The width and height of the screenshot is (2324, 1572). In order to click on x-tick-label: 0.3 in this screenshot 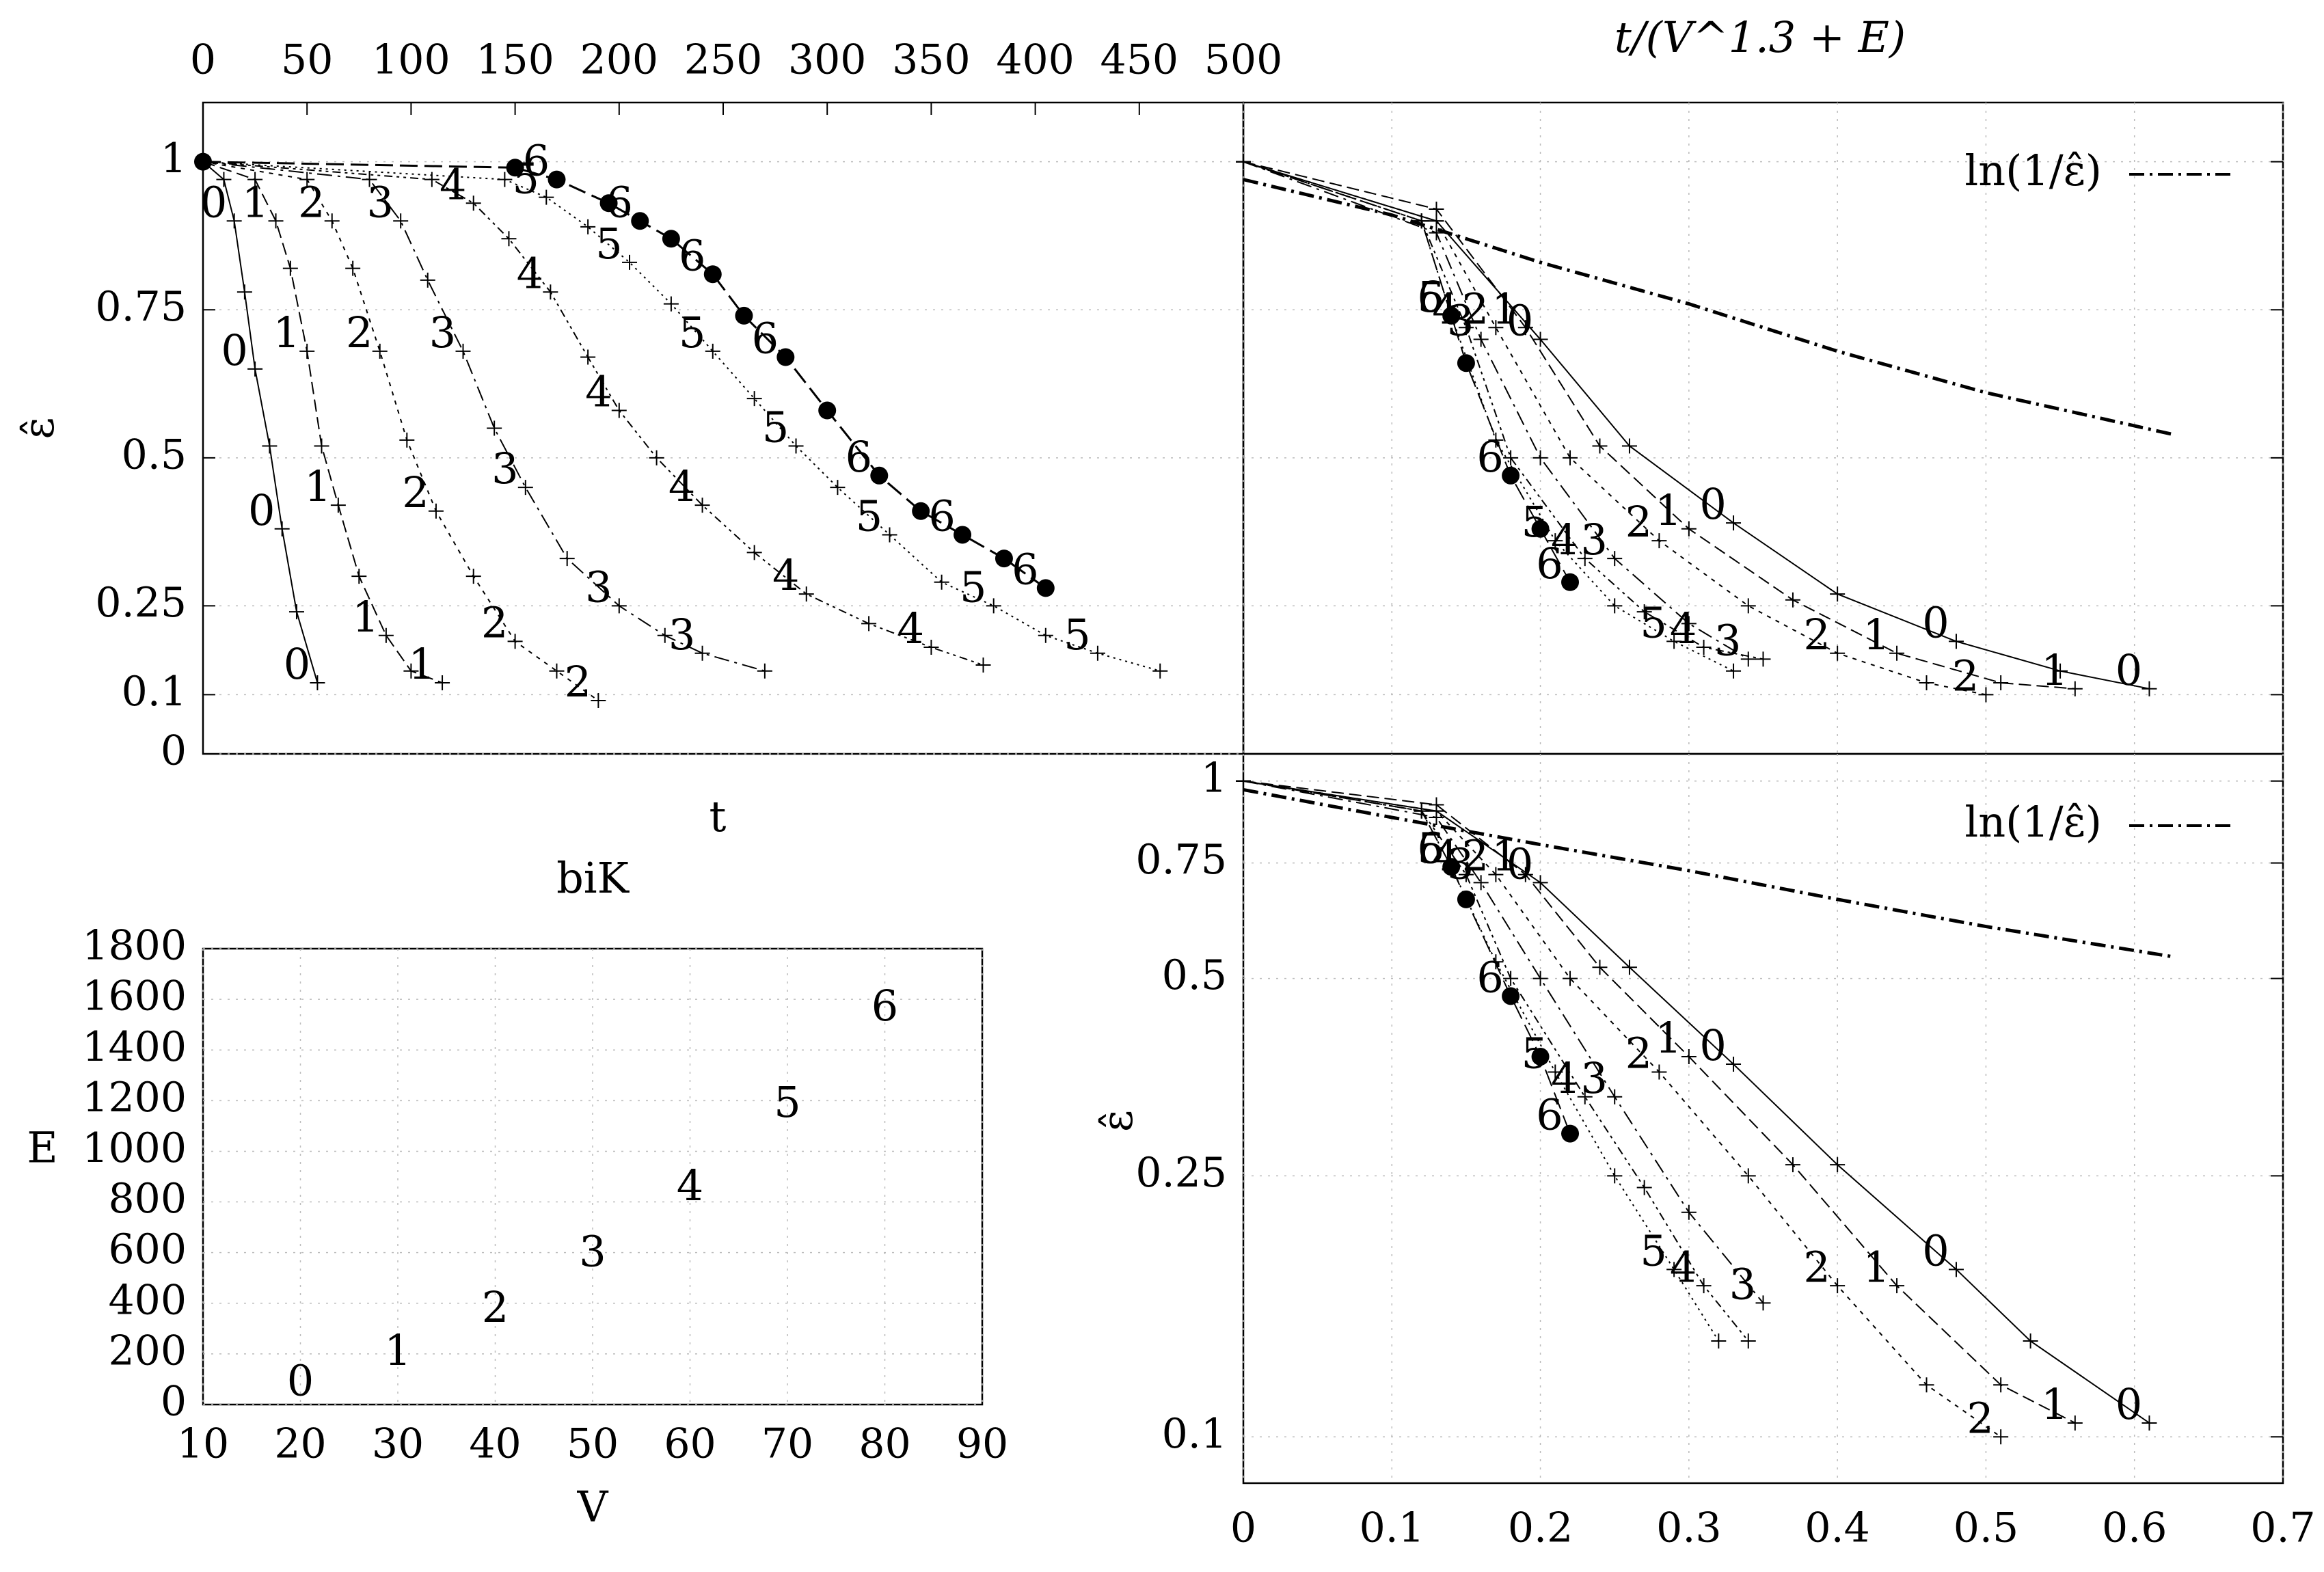, I will do `click(1688, 1528)`.